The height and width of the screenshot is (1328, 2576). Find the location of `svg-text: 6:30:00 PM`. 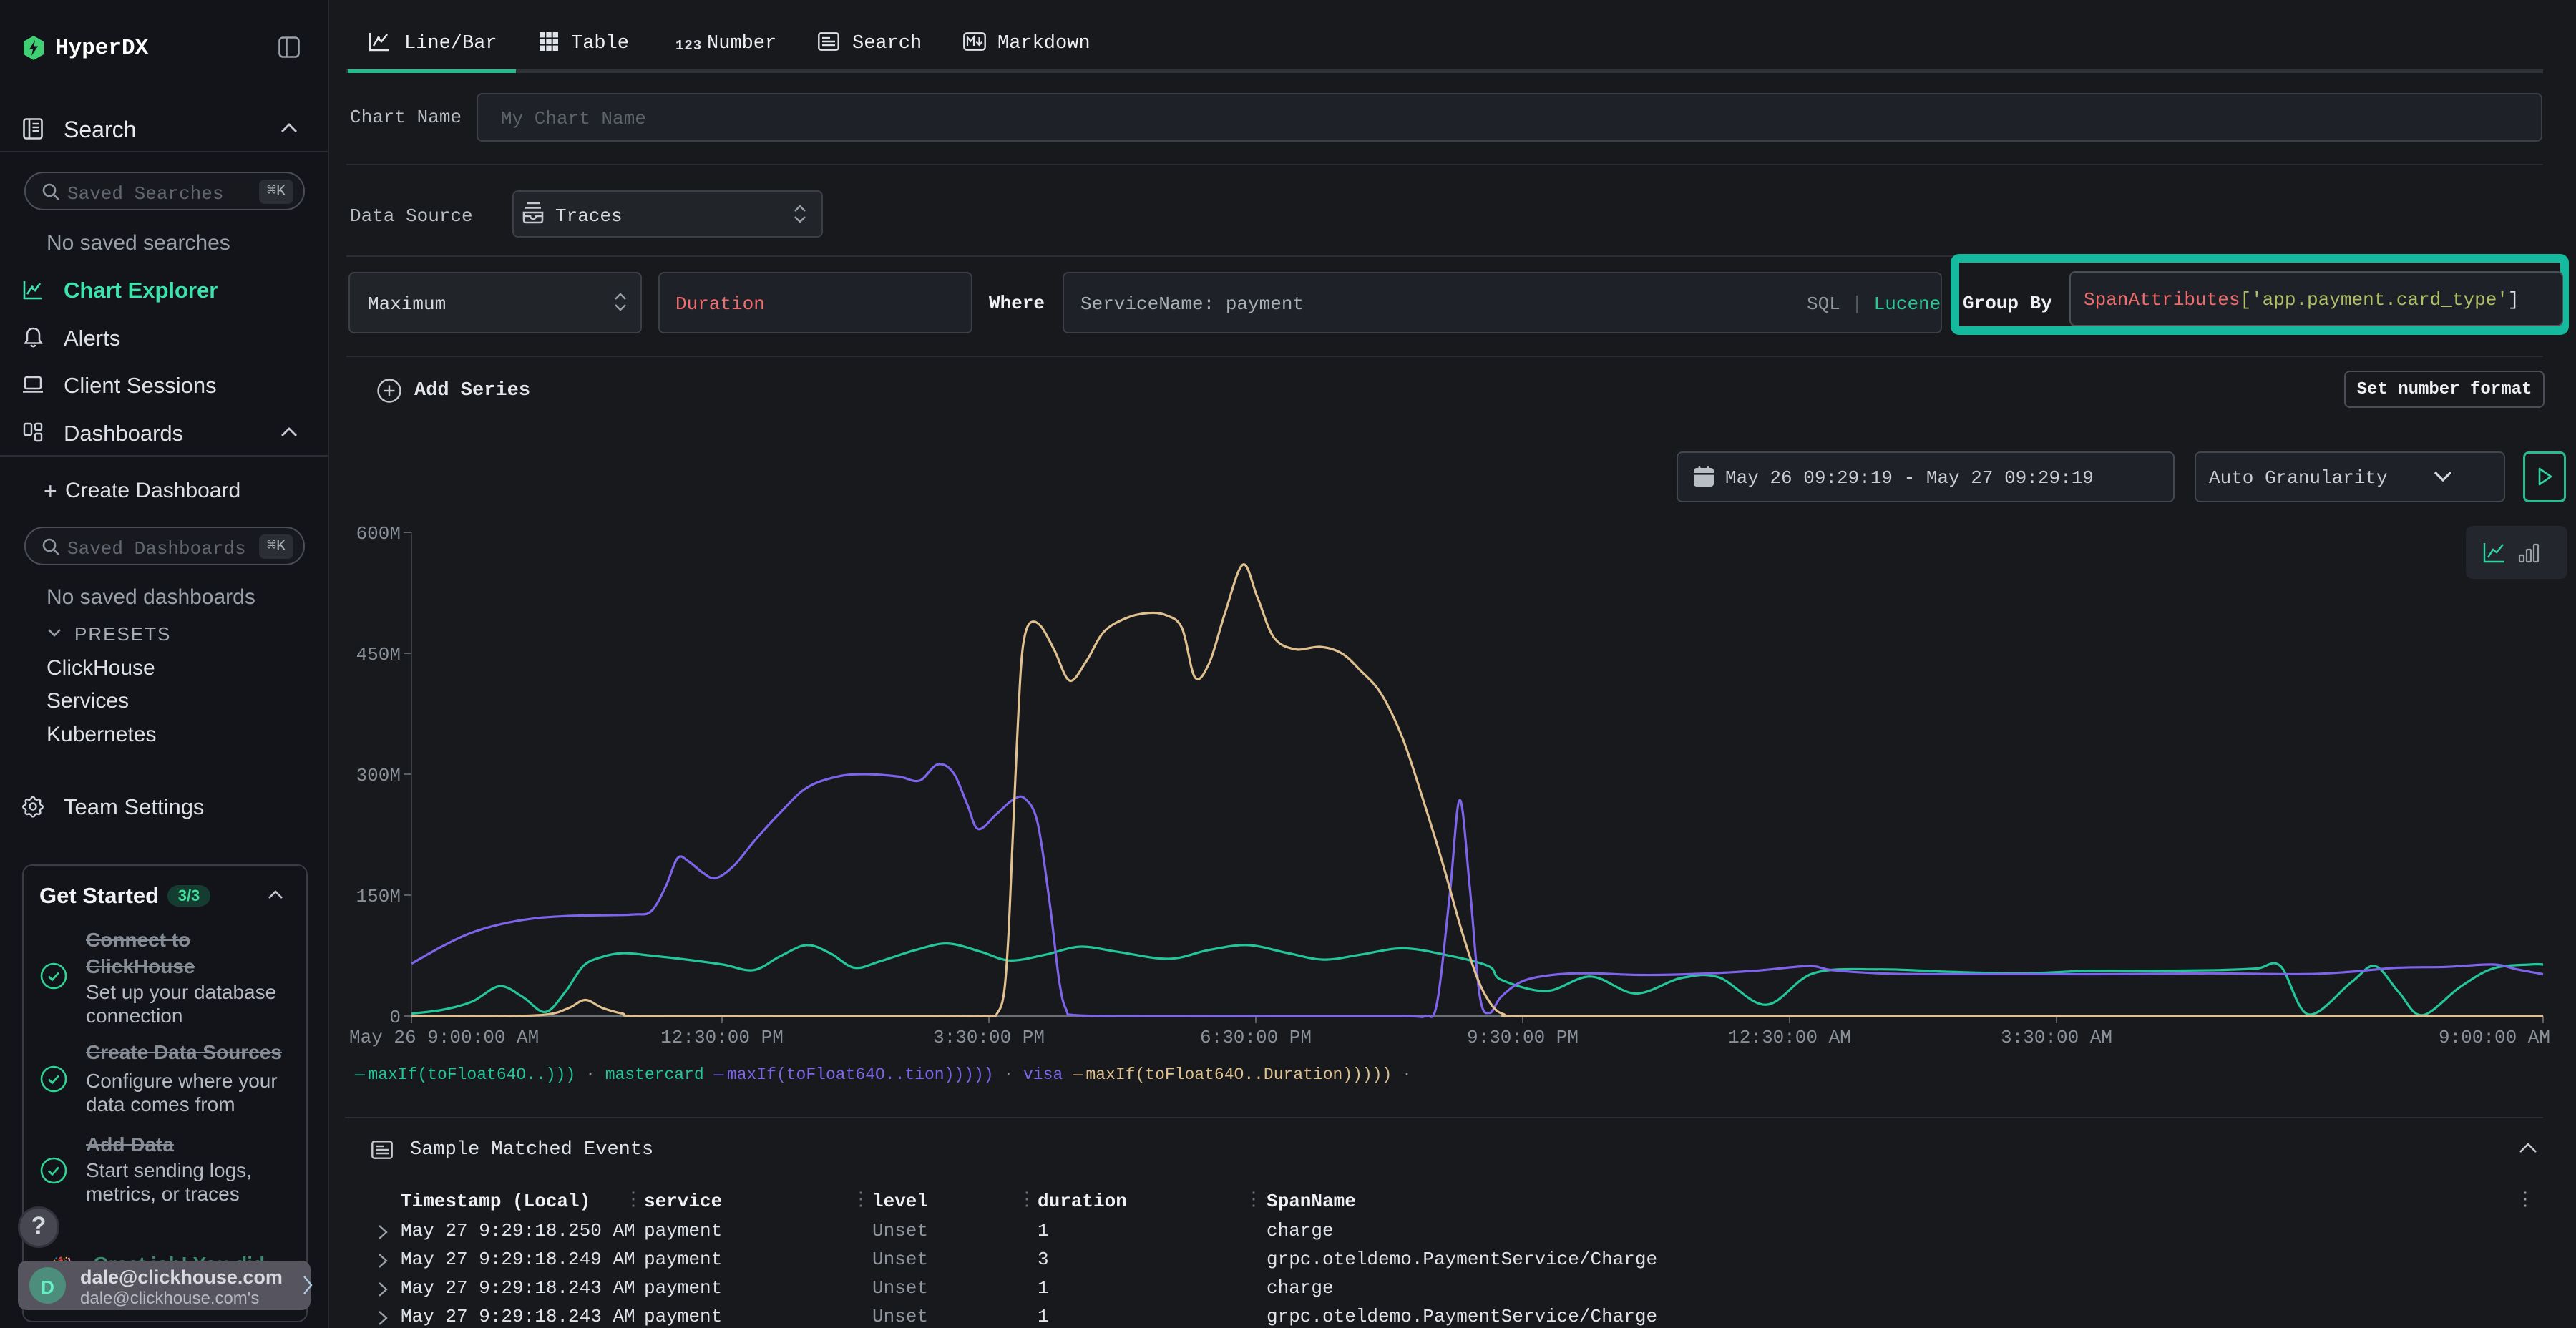

svg-text: 6:30:00 PM is located at coordinates (1256, 1037).